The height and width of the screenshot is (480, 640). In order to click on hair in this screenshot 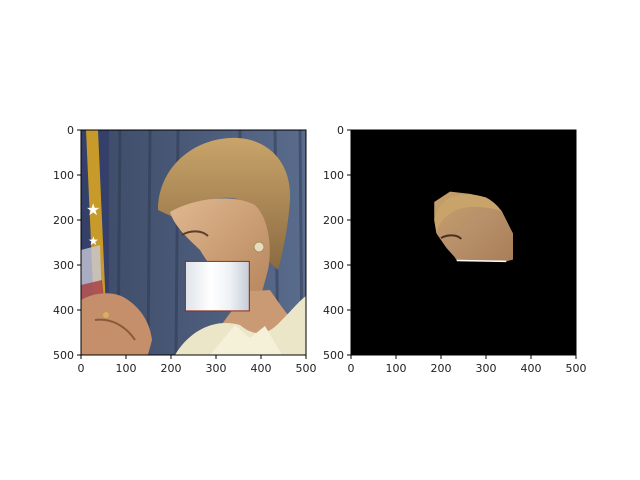, I will do `click(224, 203)`.